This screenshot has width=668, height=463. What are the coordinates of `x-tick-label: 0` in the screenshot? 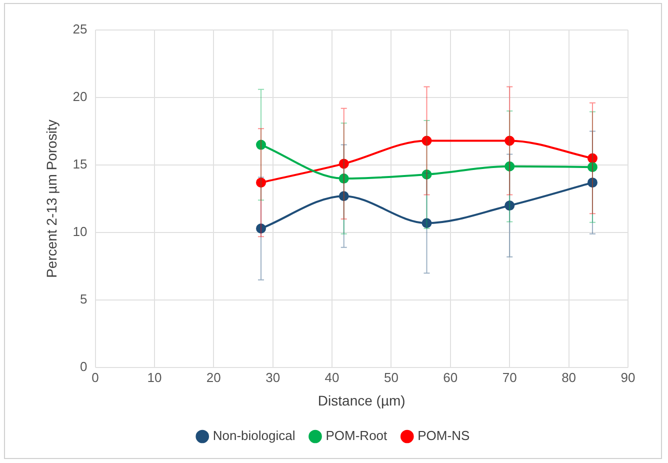 It's located at (95, 377).